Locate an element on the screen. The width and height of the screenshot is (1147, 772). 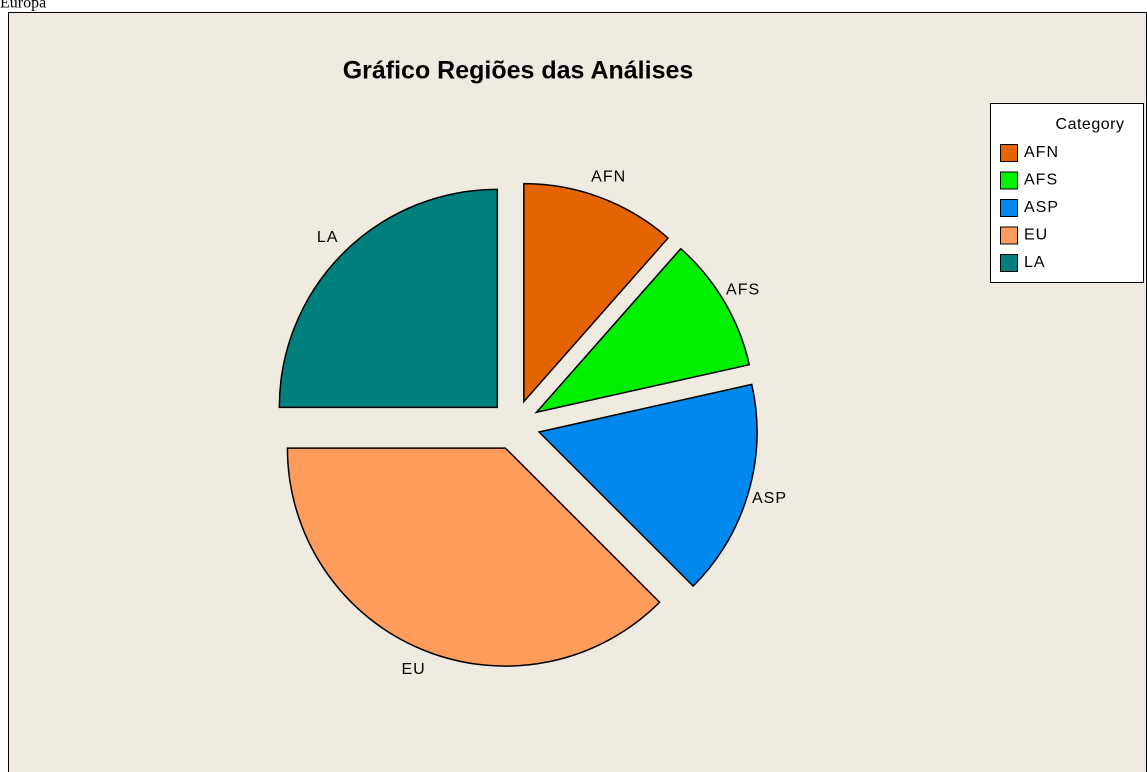
legend-title: Category is located at coordinates (1090, 124).